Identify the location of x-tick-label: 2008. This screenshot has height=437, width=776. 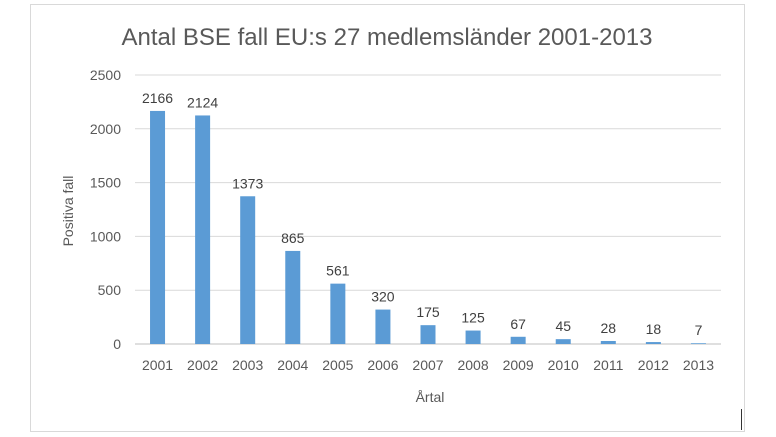
(472, 365).